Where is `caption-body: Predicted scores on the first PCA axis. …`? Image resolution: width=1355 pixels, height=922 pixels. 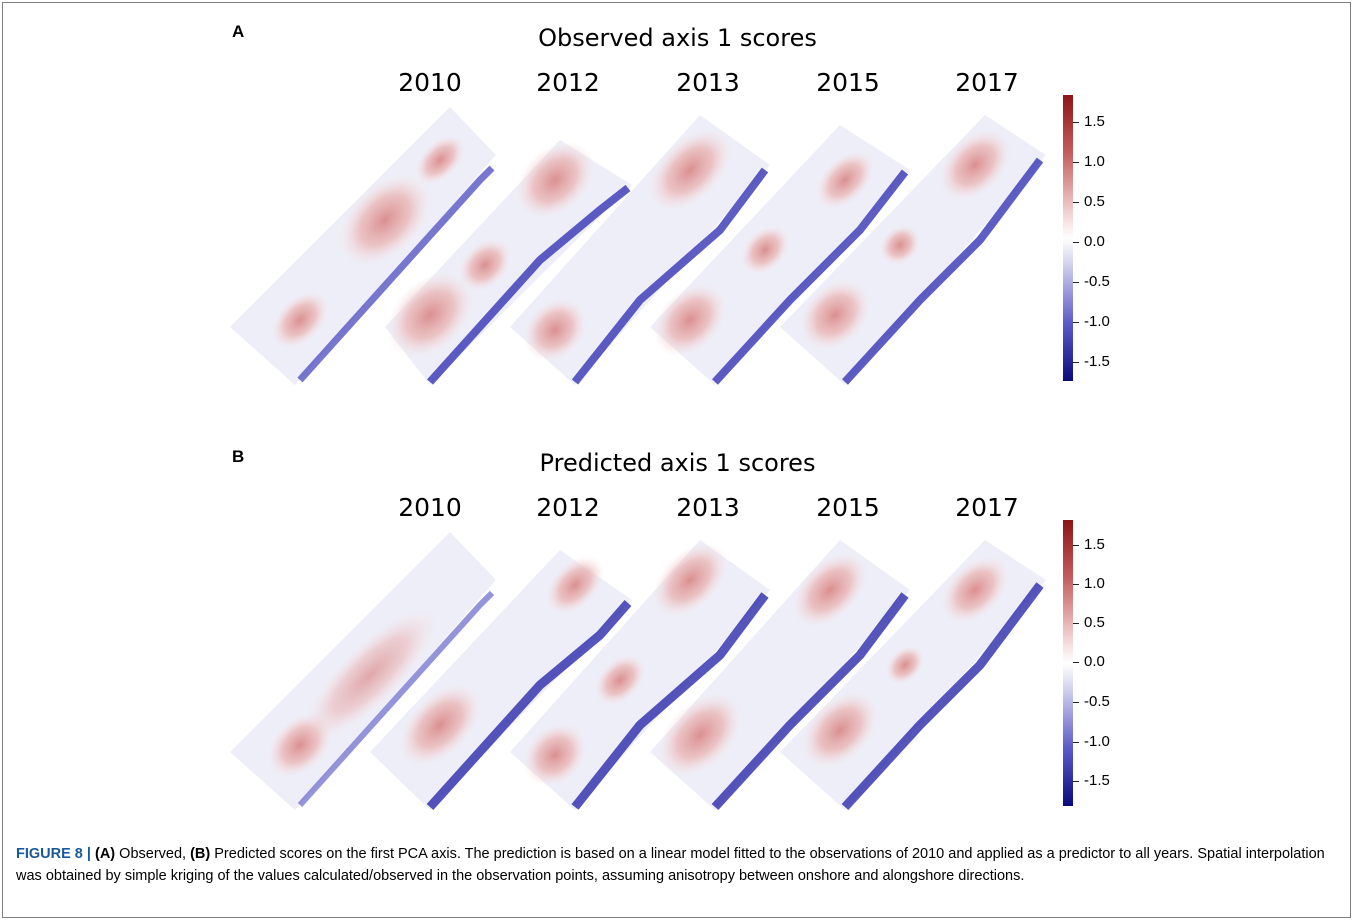
caption-body: Predicted scores on the first PCA axis. … is located at coordinates (670, 865).